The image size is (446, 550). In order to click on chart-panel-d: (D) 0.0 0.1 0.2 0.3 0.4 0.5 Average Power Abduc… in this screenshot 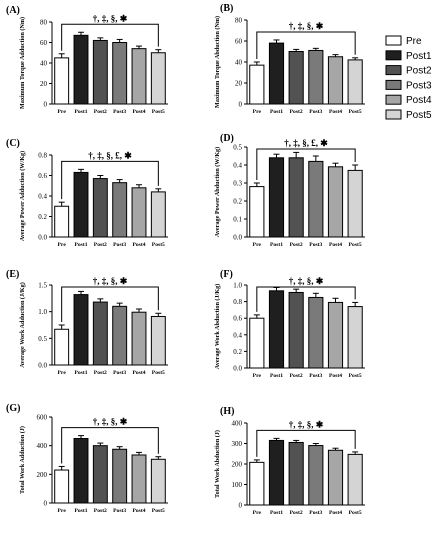, I will do `click(289, 190)`.